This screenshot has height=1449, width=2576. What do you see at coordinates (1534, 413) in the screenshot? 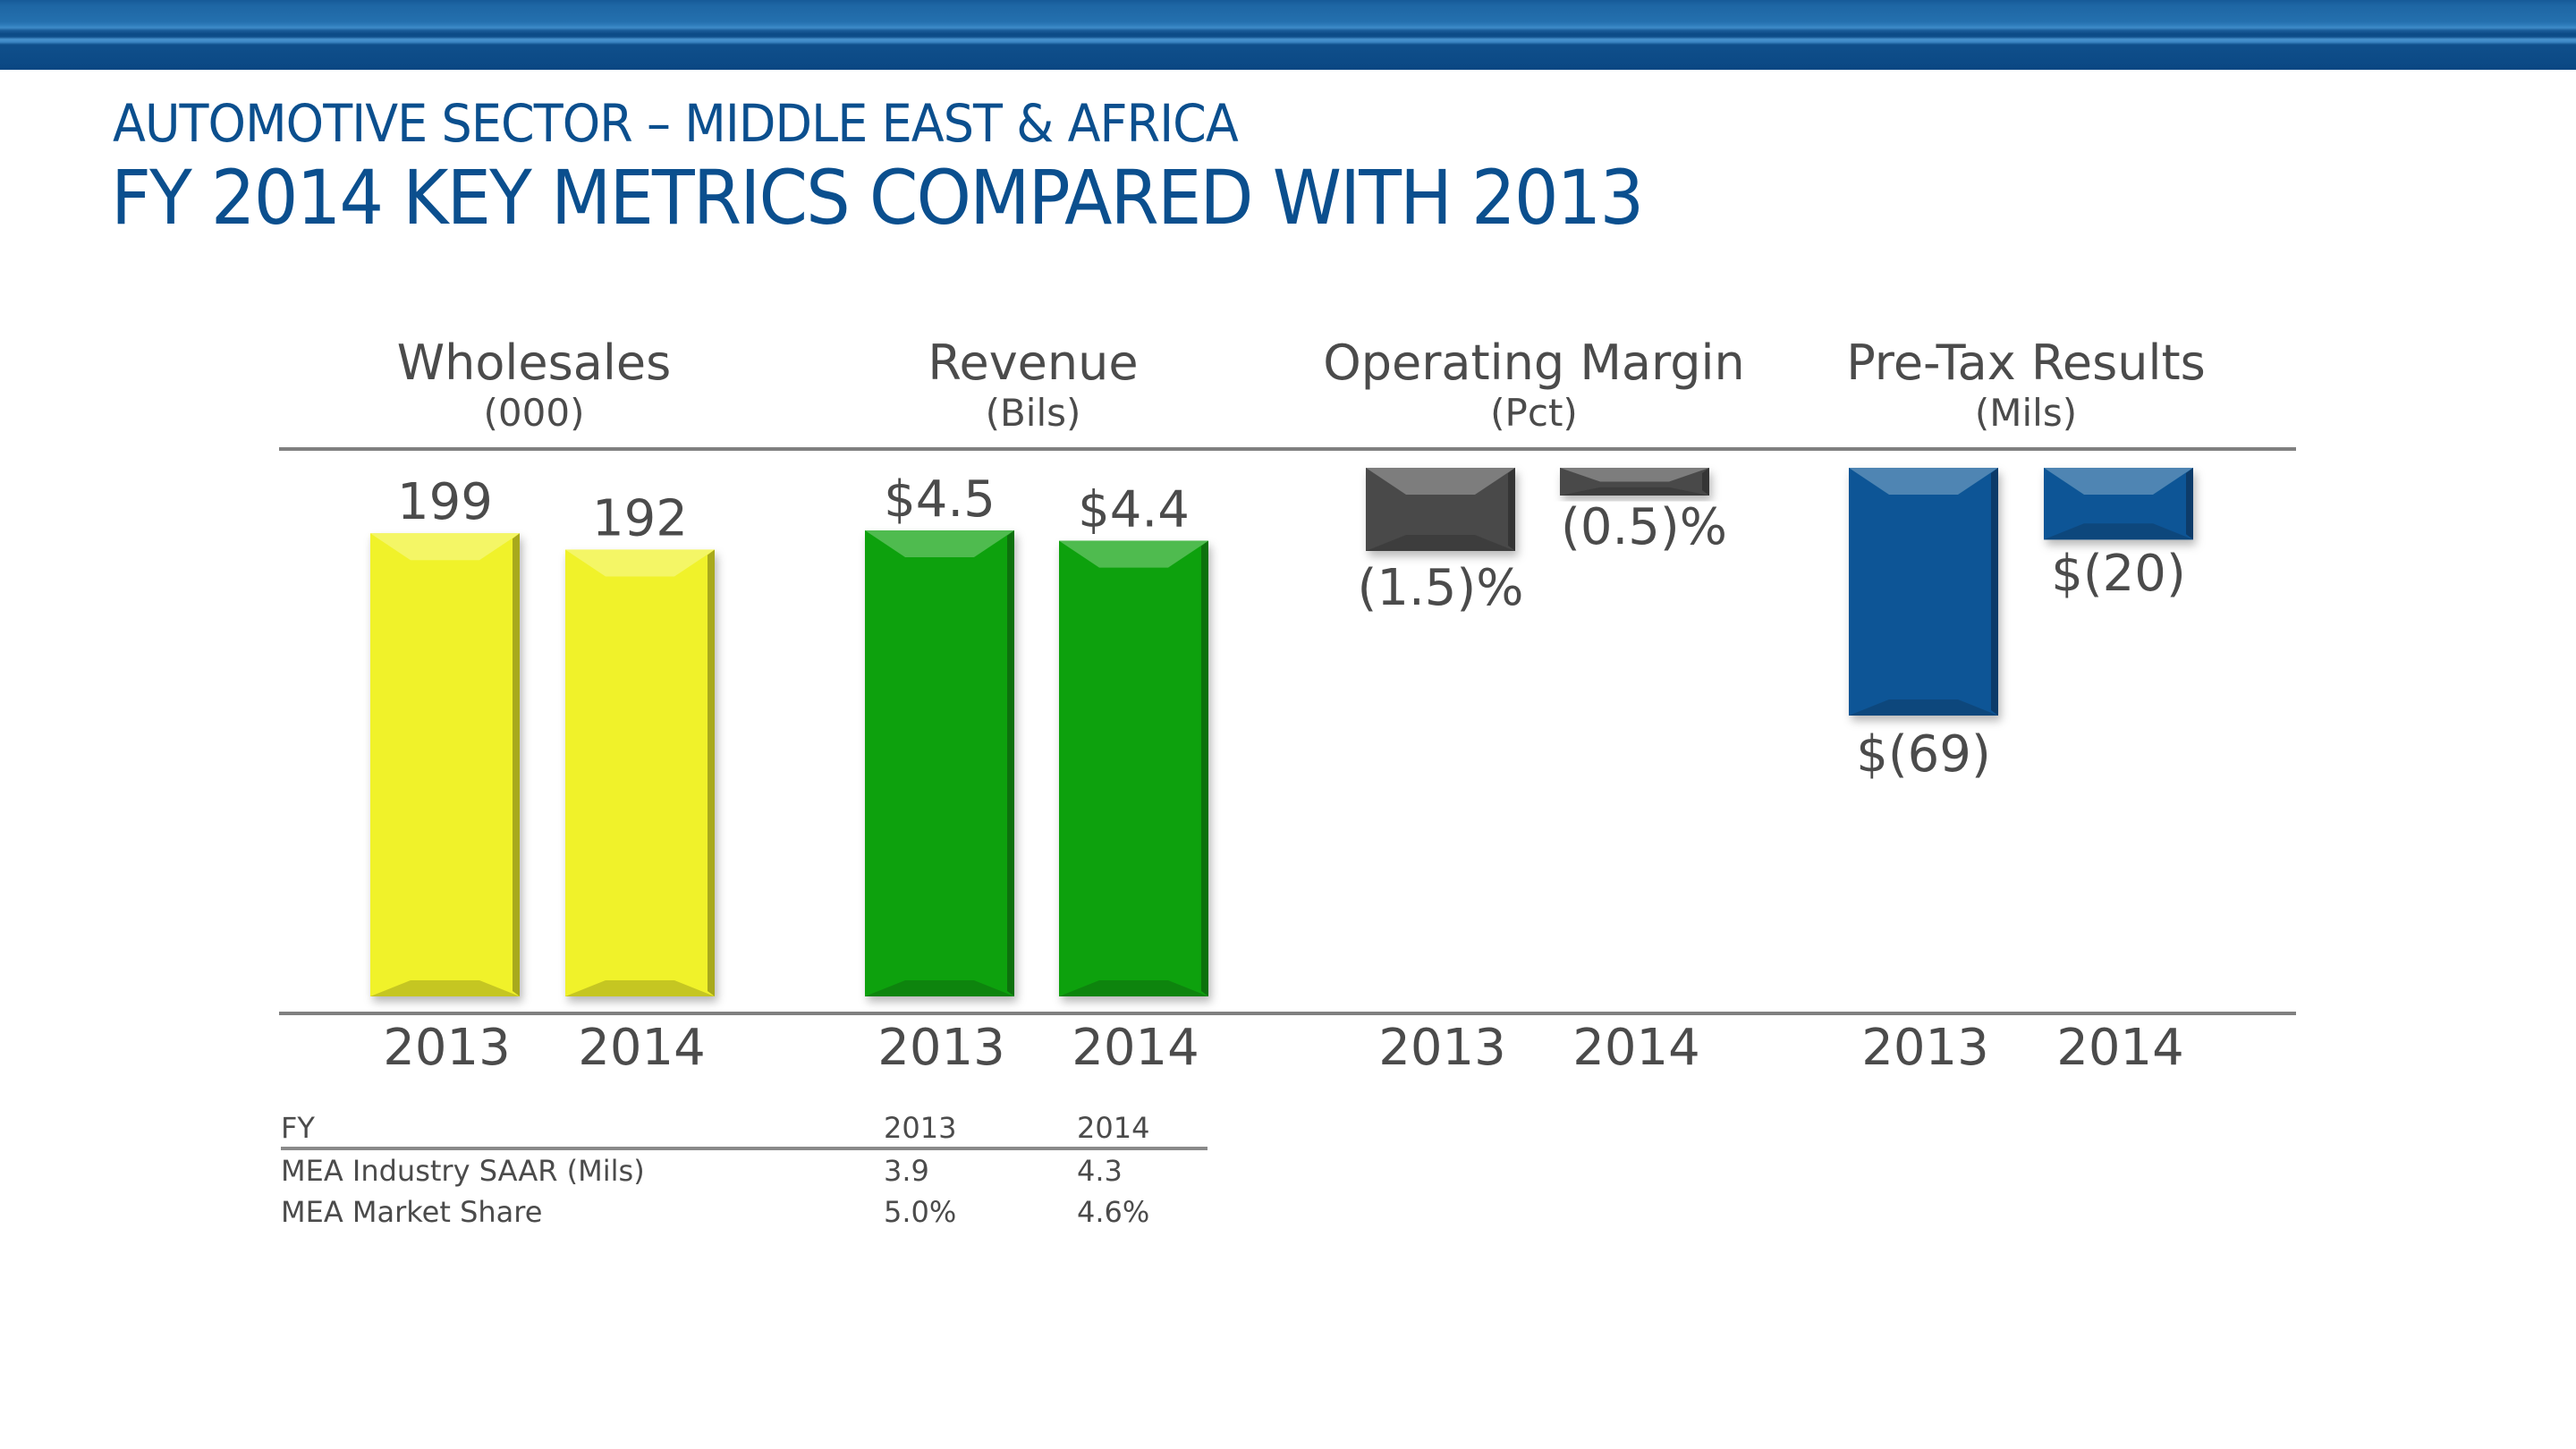
I see `panel-unit: (Pct)` at bounding box center [1534, 413].